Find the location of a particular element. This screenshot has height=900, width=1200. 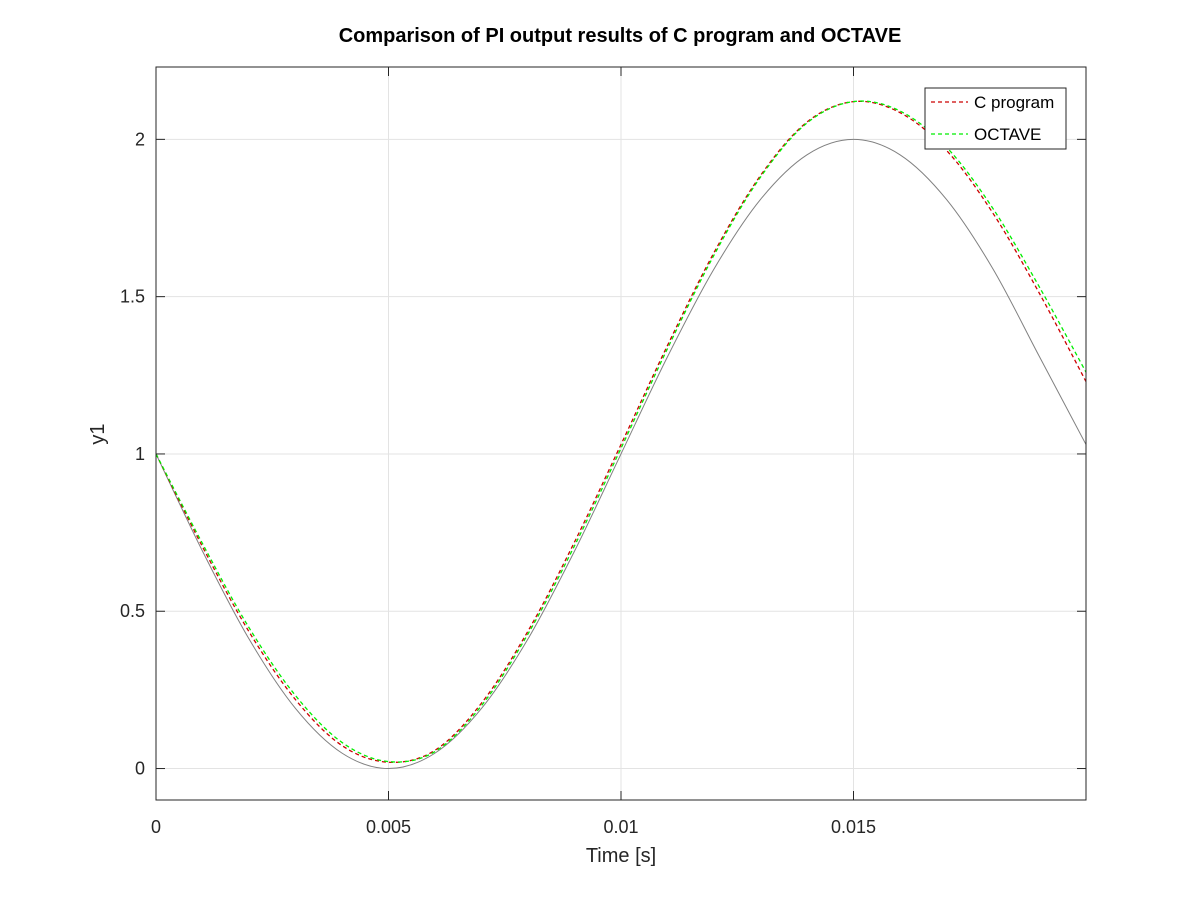

legend-box is located at coordinates (995, 118).